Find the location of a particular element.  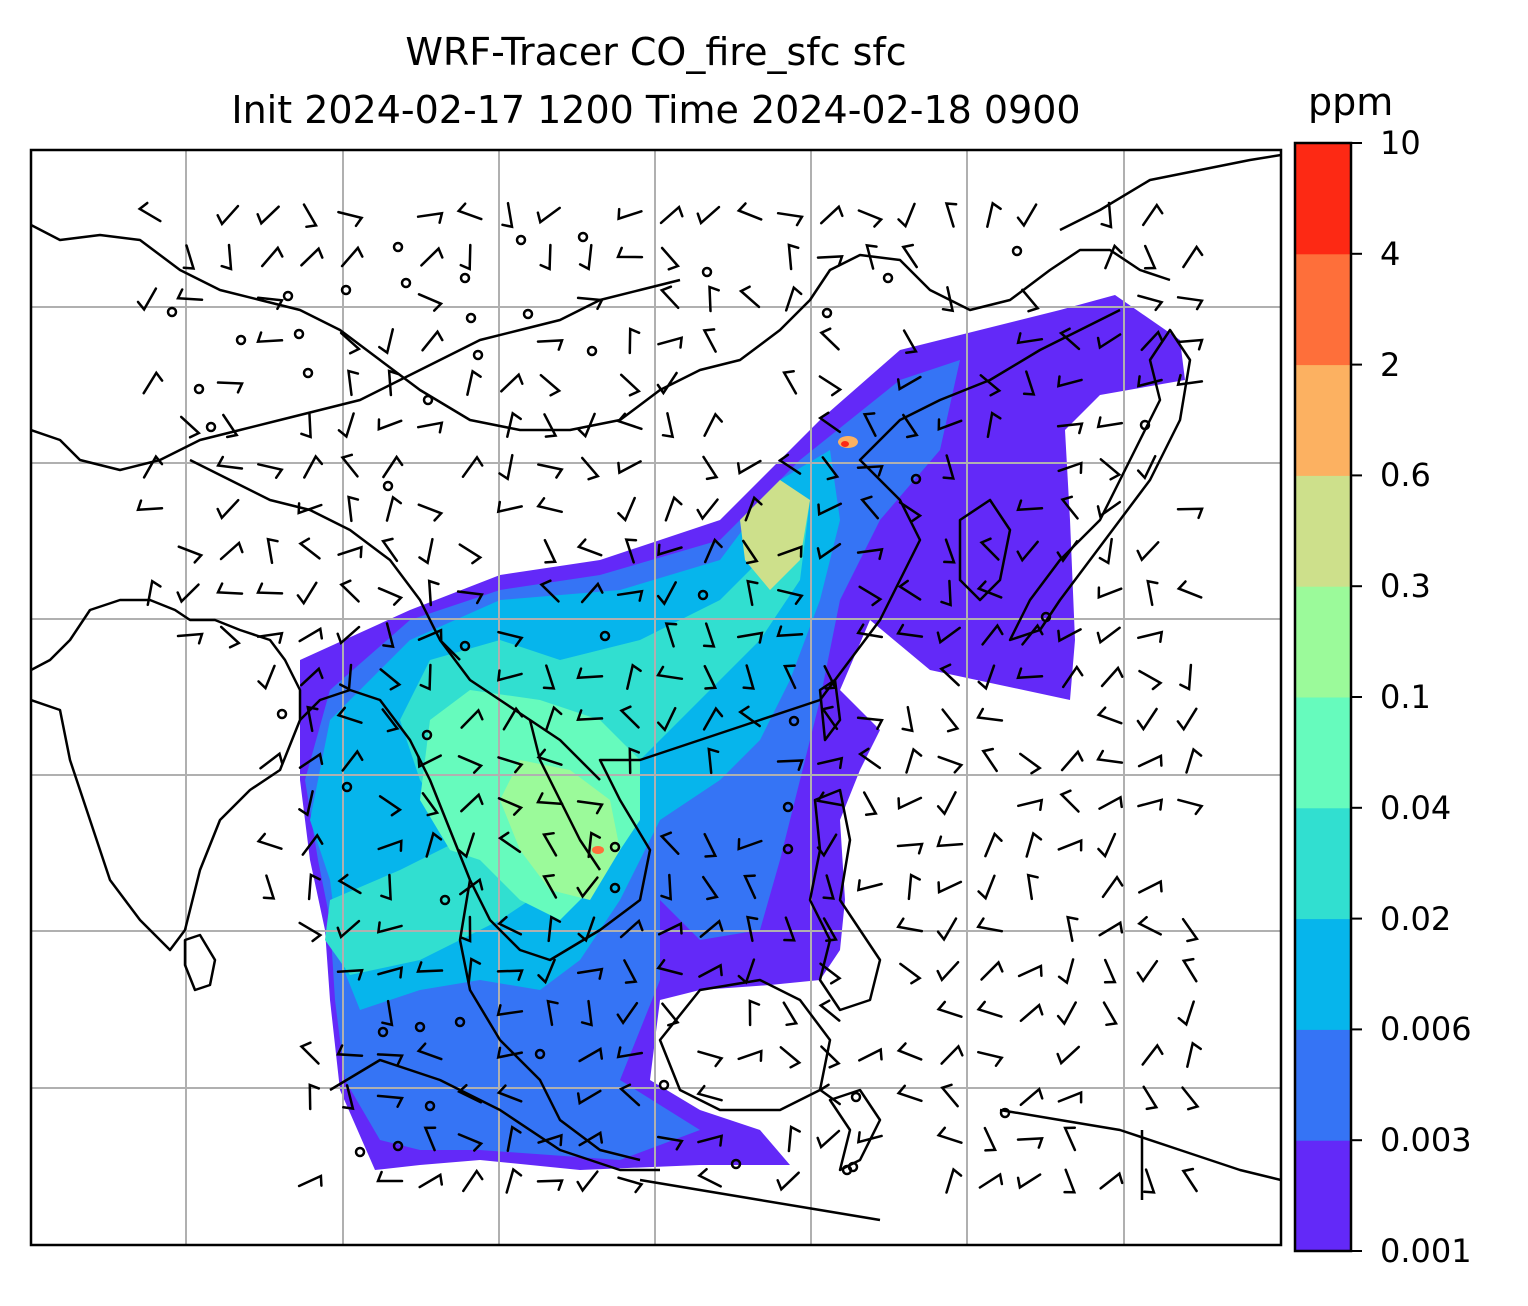

map-title: WRF-Tracer CO_fire_sfc sfc is located at coordinates (656, 52).